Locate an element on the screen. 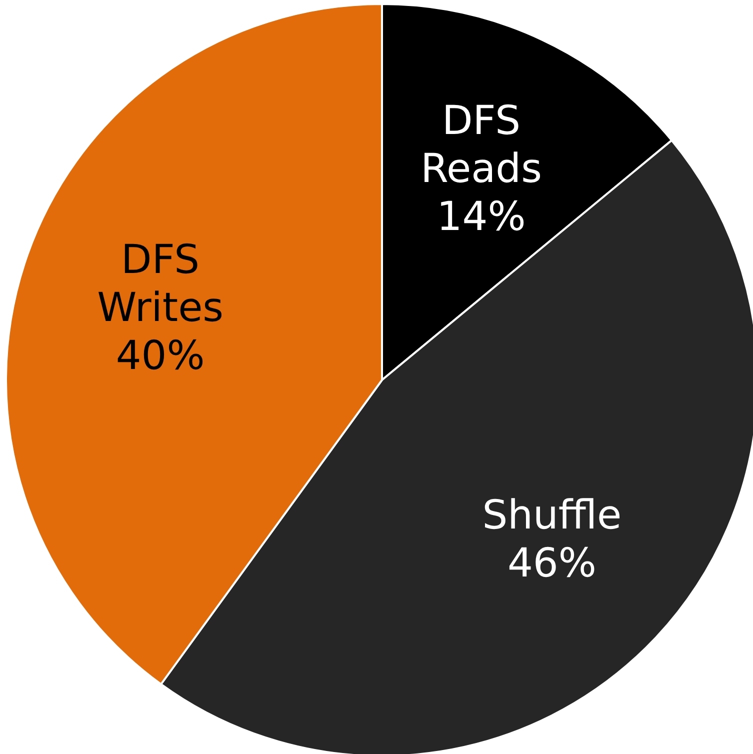 The width and height of the screenshot is (753, 754). slice-label: DFS Writes is located at coordinates (160, 283).